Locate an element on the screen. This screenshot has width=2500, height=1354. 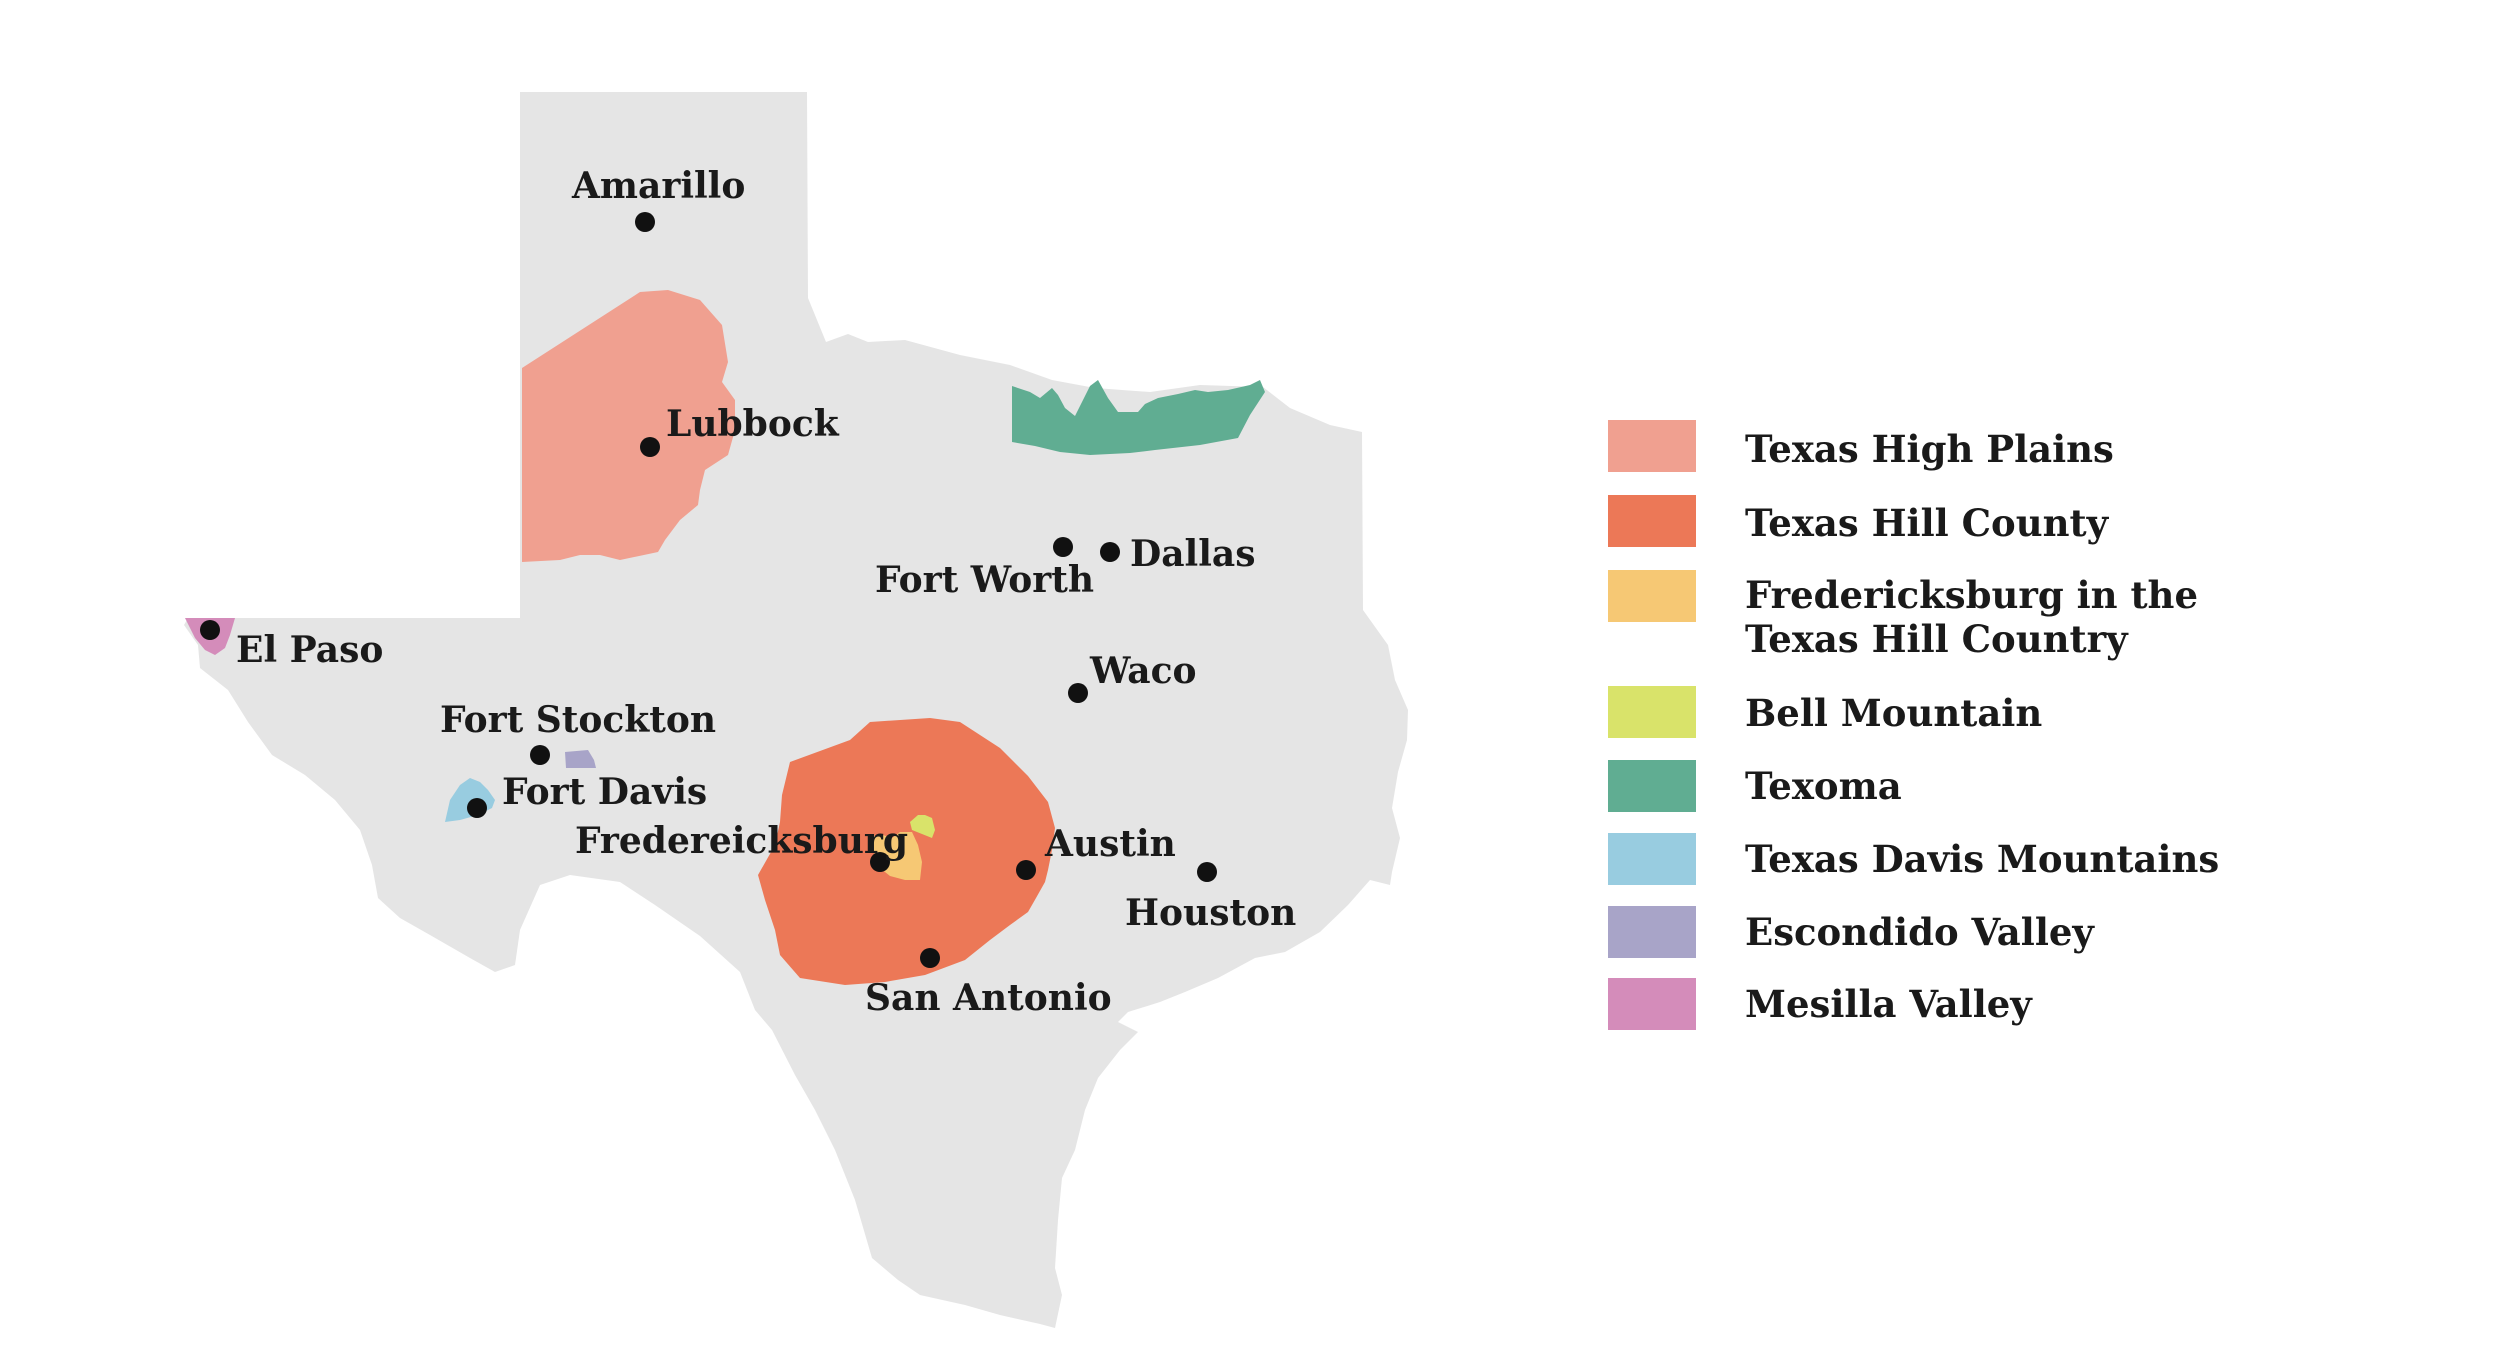
city-label-el-paso: El Paso is located at coordinates (309, 650).